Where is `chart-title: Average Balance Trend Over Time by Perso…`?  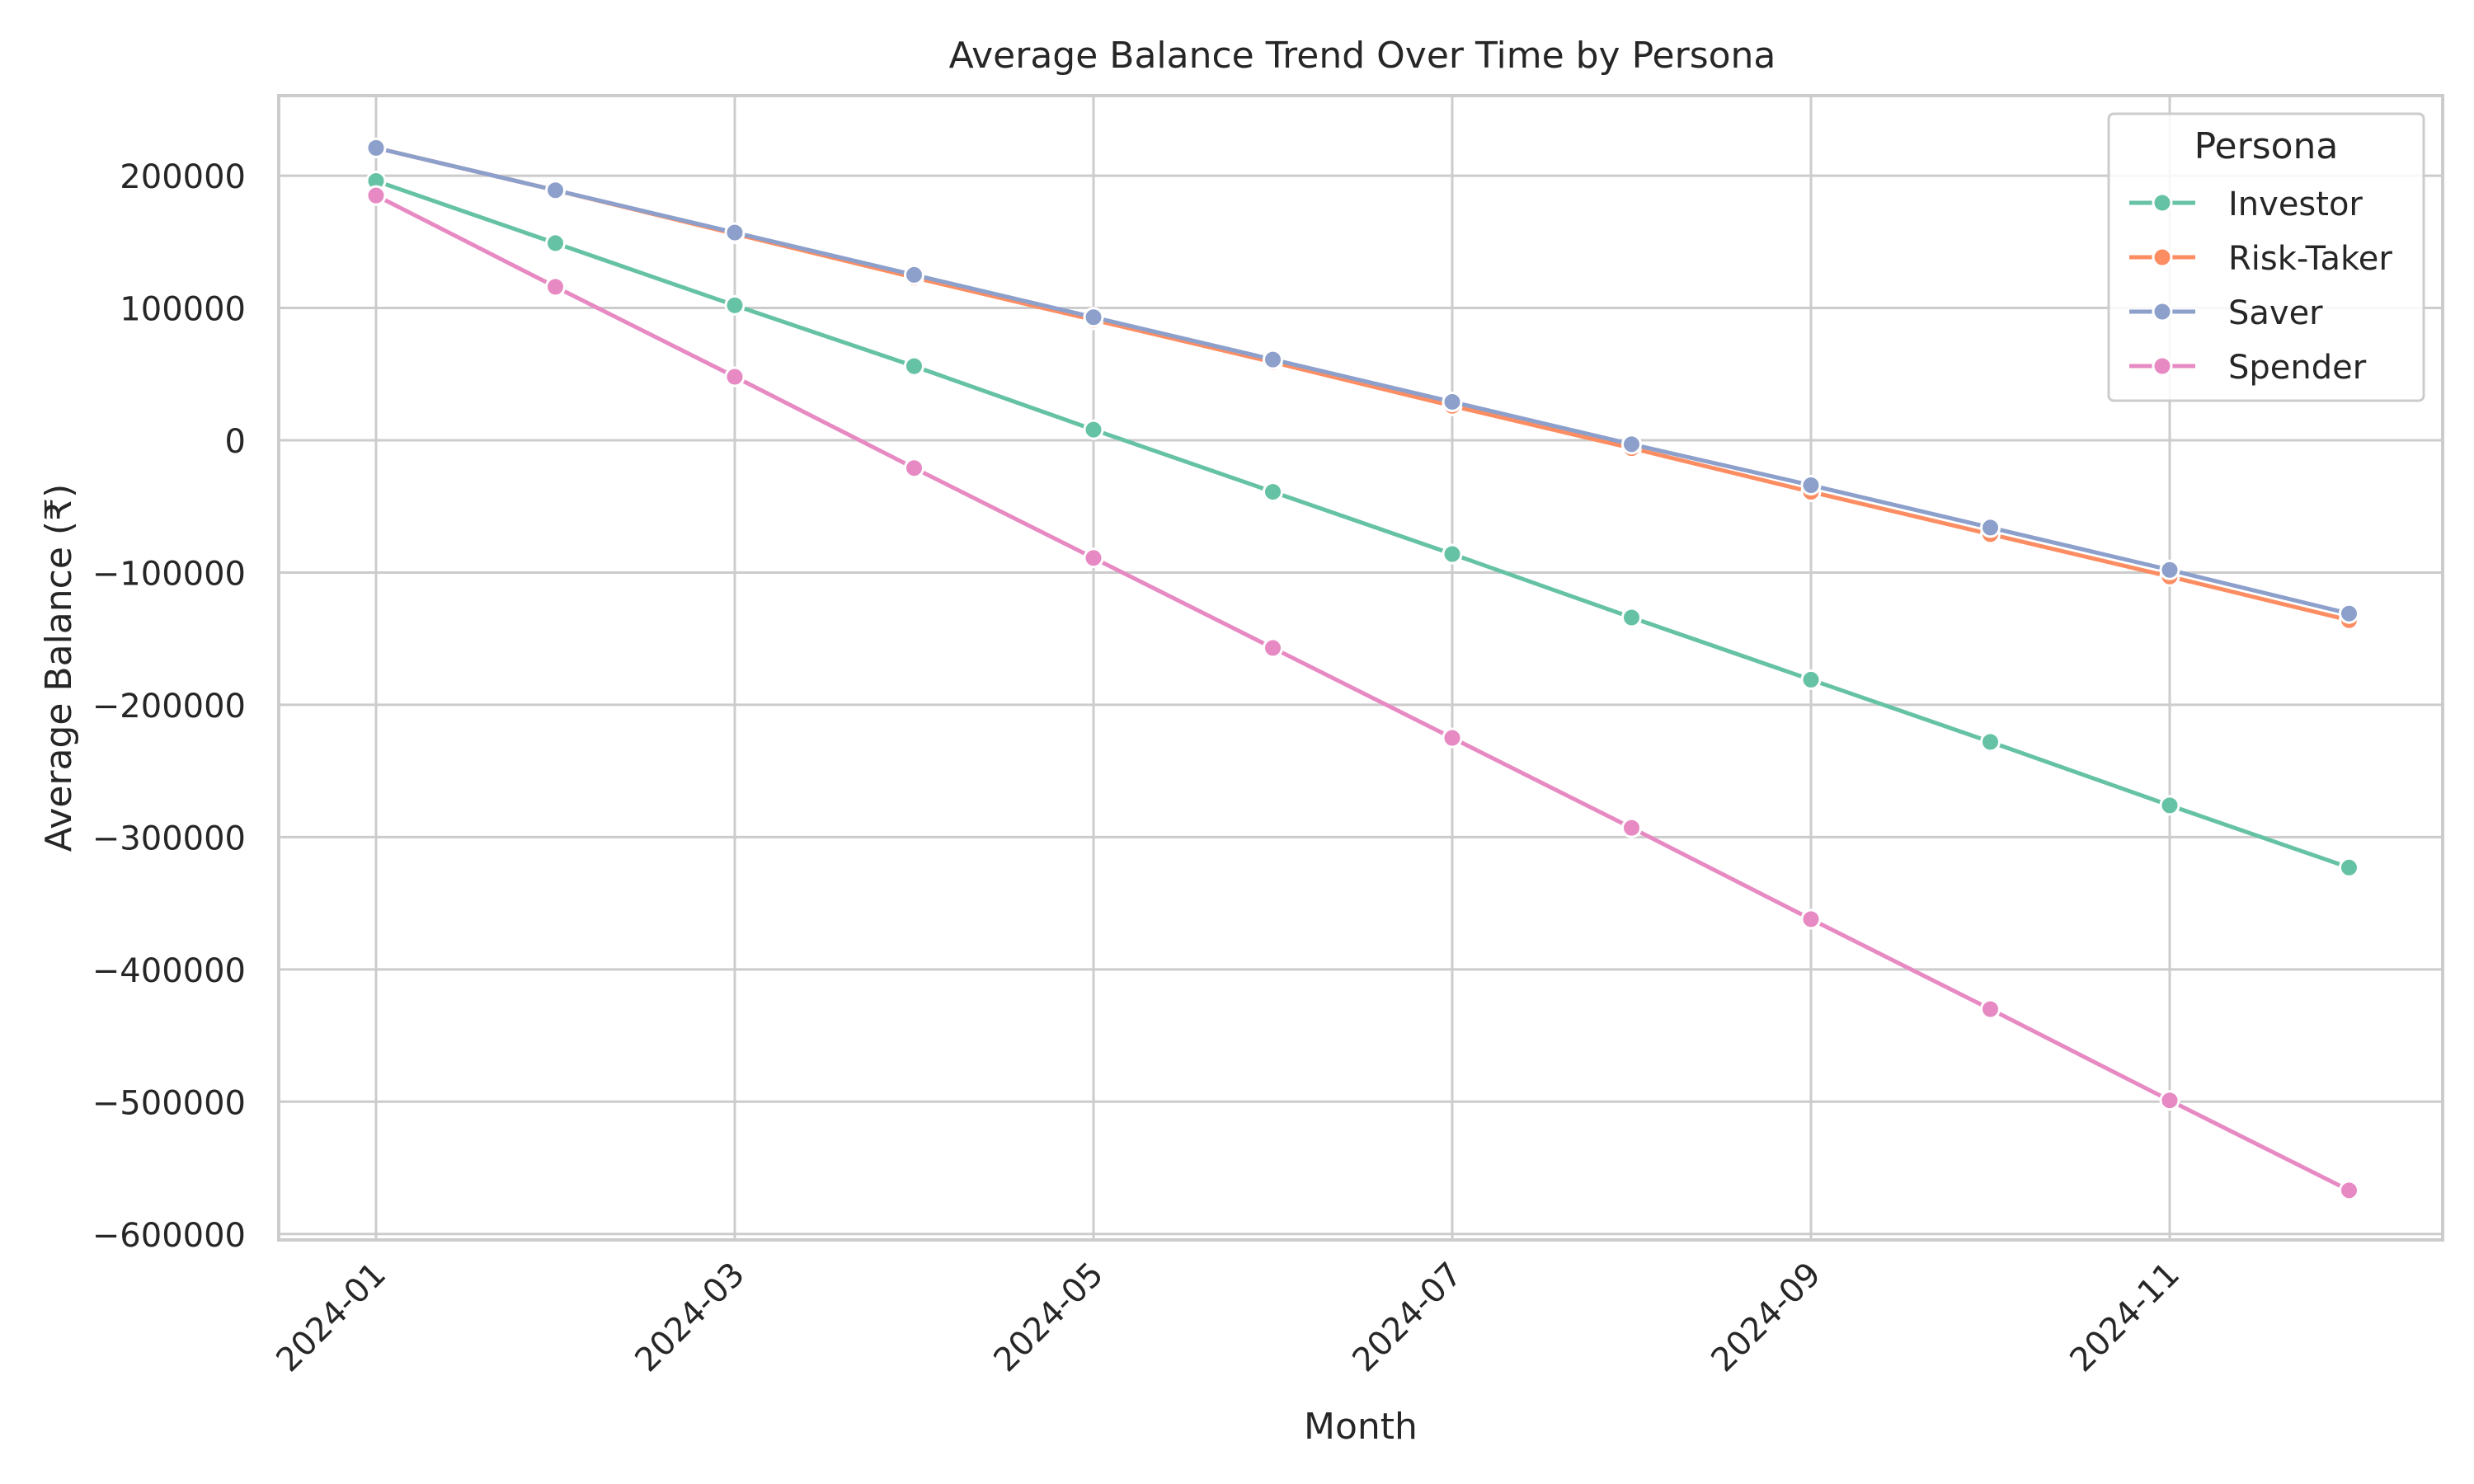 chart-title: Average Balance Trend Over Time by Perso… is located at coordinates (1362, 56).